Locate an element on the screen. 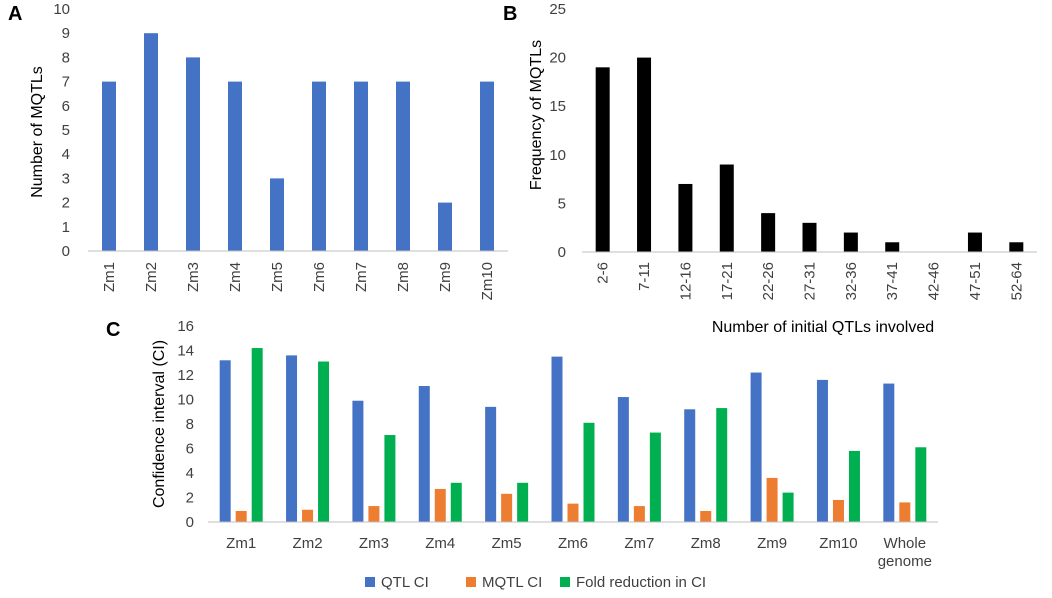 The height and width of the screenshot is (598, 1052). panel-b-y-tick-2: 10 is located at coordinates (557, 155).